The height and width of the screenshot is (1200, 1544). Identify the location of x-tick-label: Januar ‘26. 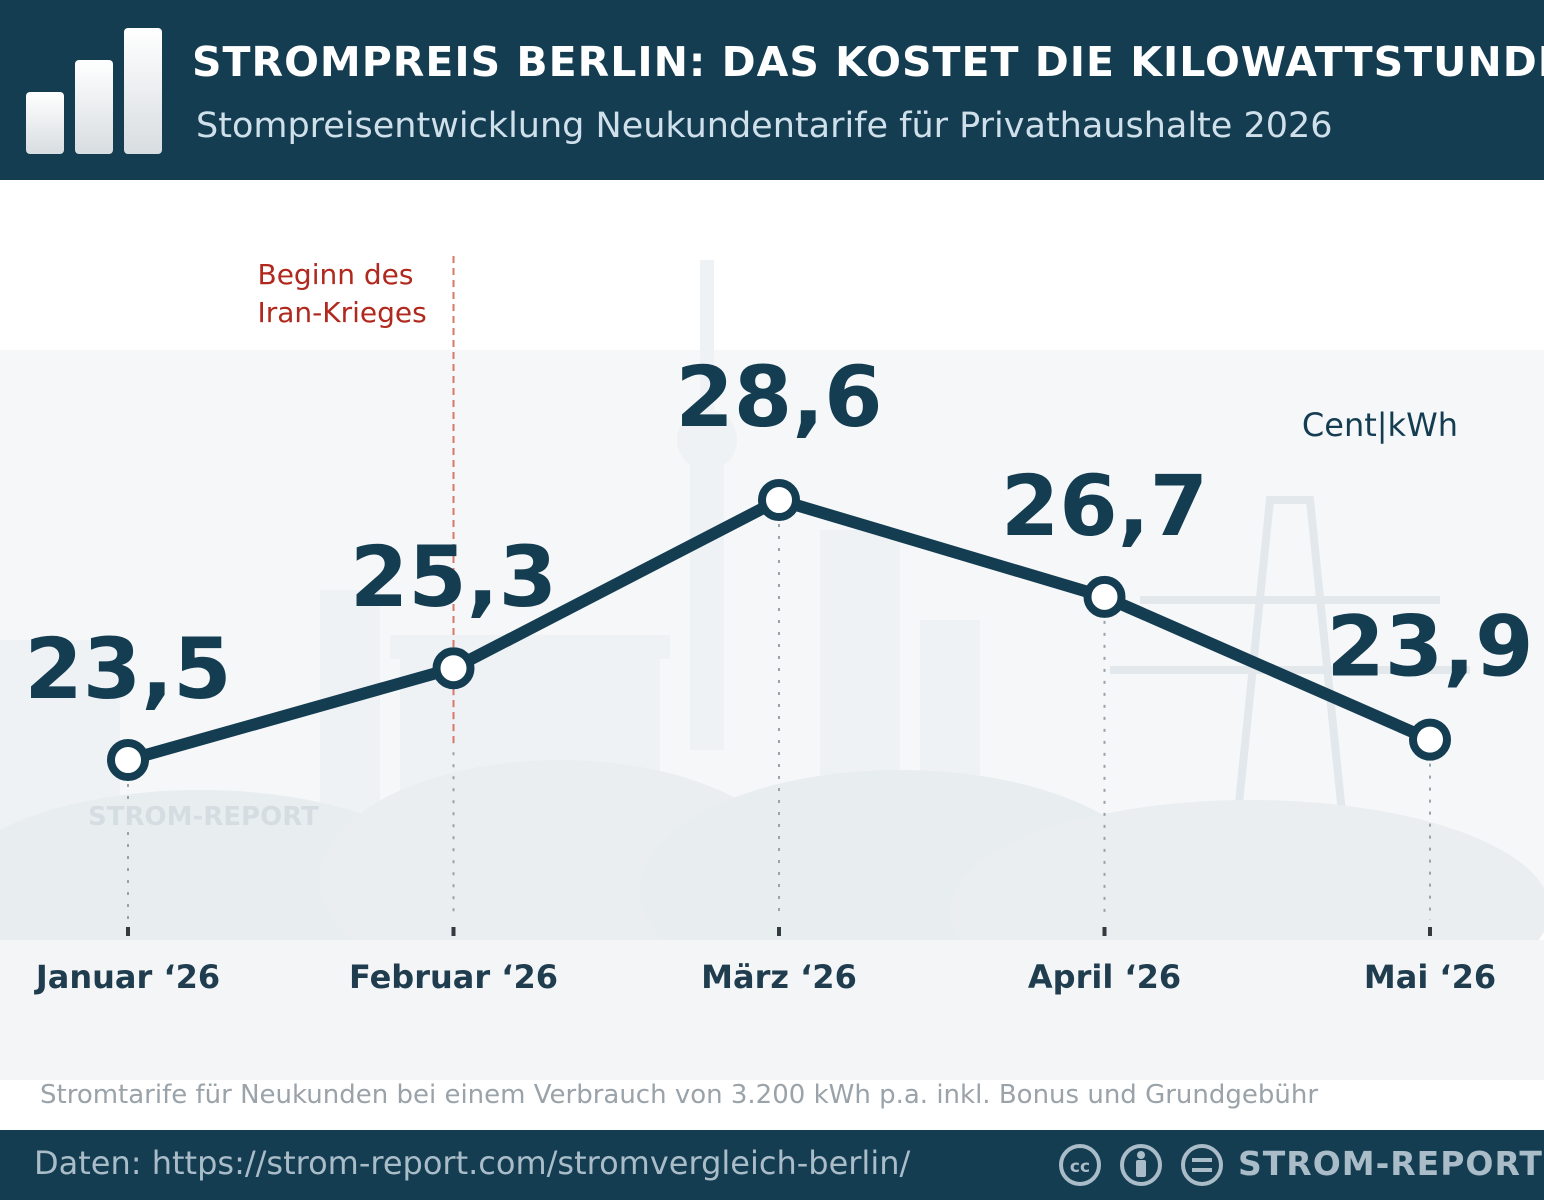
(127, 977).